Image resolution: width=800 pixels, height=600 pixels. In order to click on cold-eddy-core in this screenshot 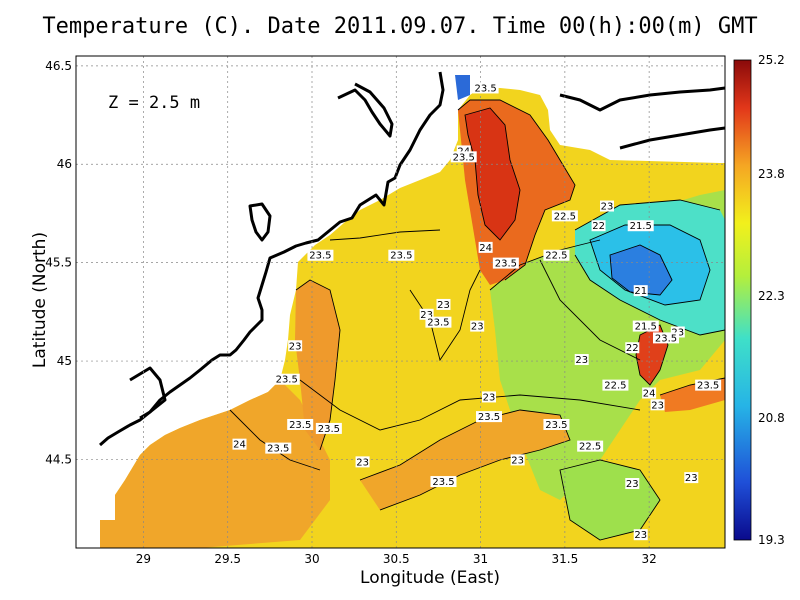, I will do `click(641, 270)`.